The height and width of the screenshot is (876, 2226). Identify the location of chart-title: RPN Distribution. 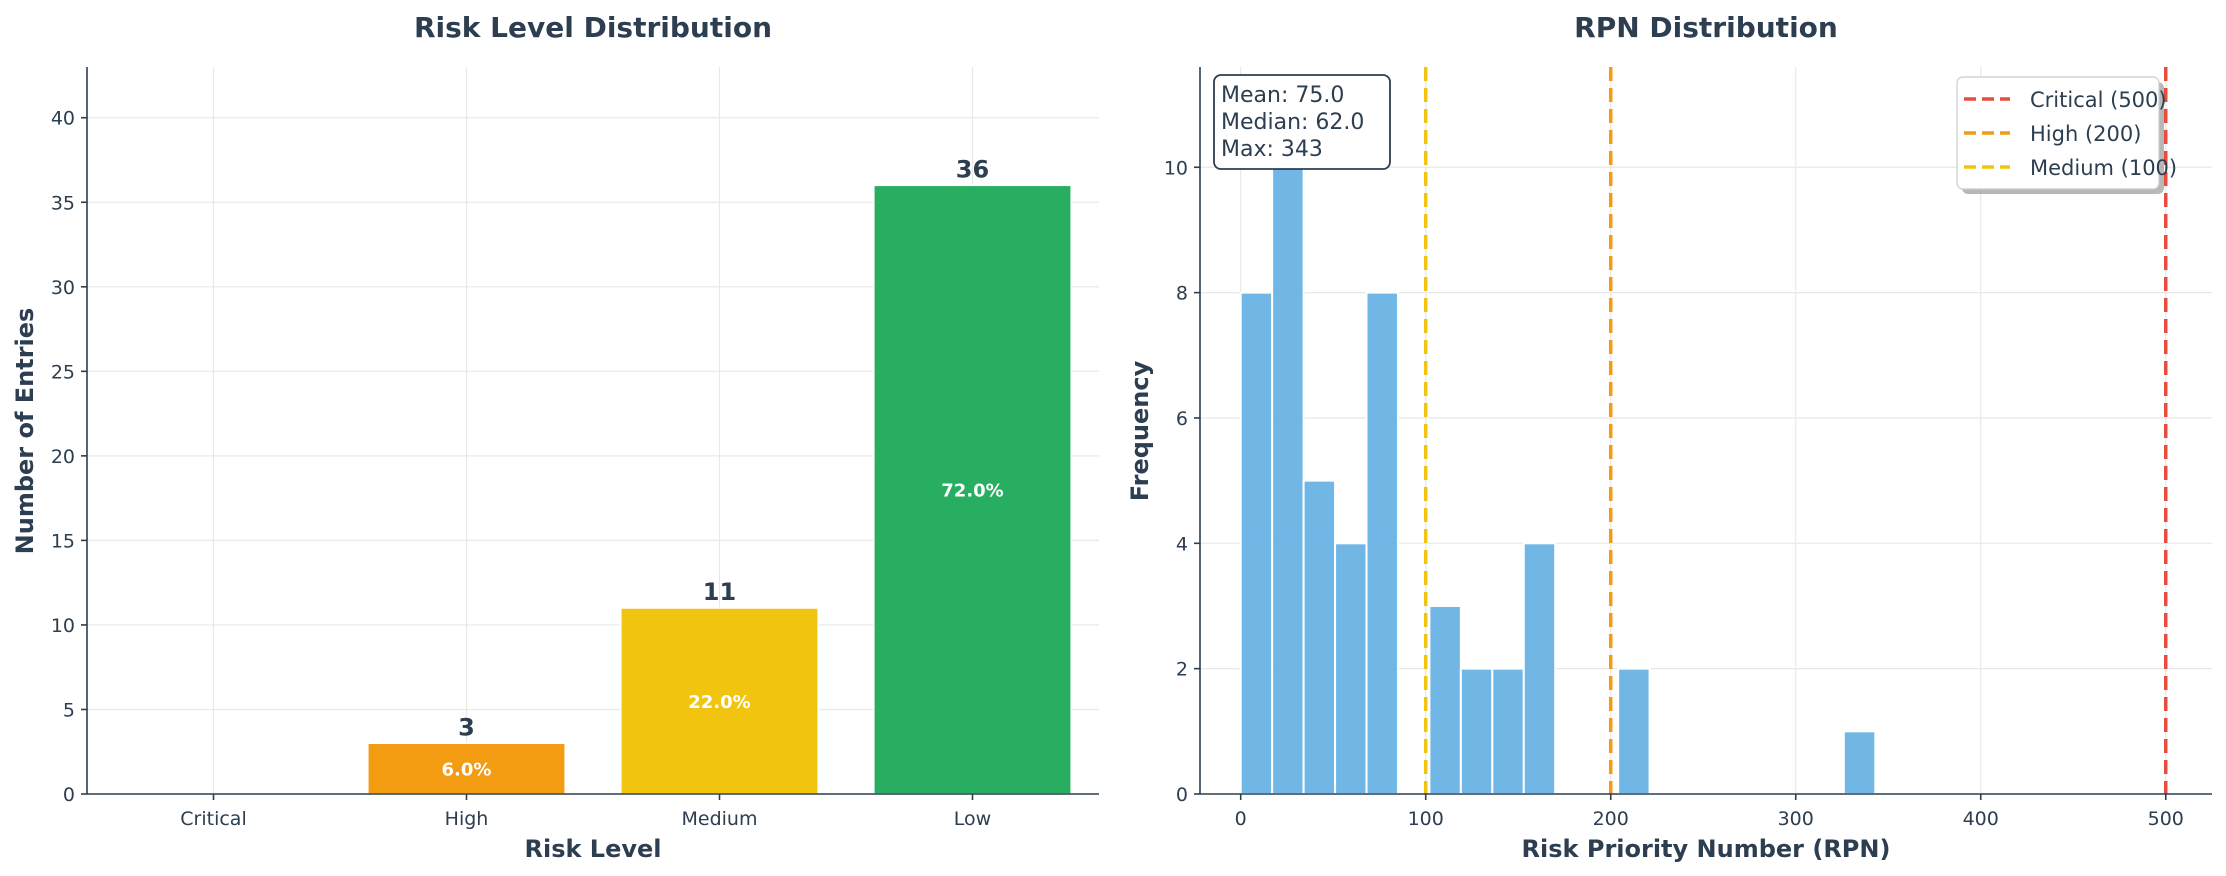
(1706, 27).